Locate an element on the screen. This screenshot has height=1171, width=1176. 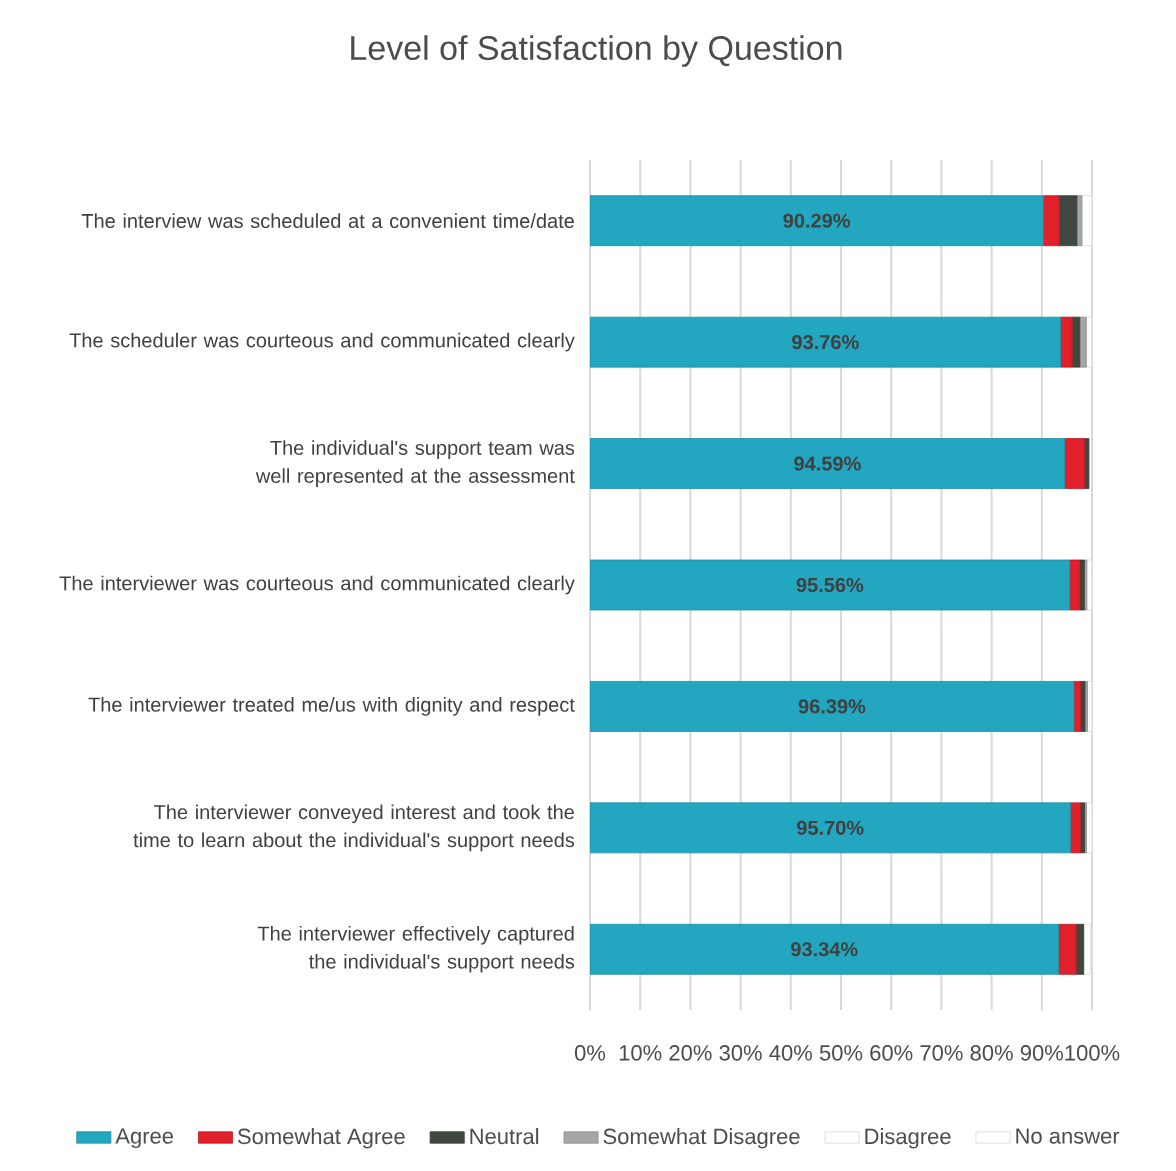
data-label: 95.70% is located at coordinates (830, 827).